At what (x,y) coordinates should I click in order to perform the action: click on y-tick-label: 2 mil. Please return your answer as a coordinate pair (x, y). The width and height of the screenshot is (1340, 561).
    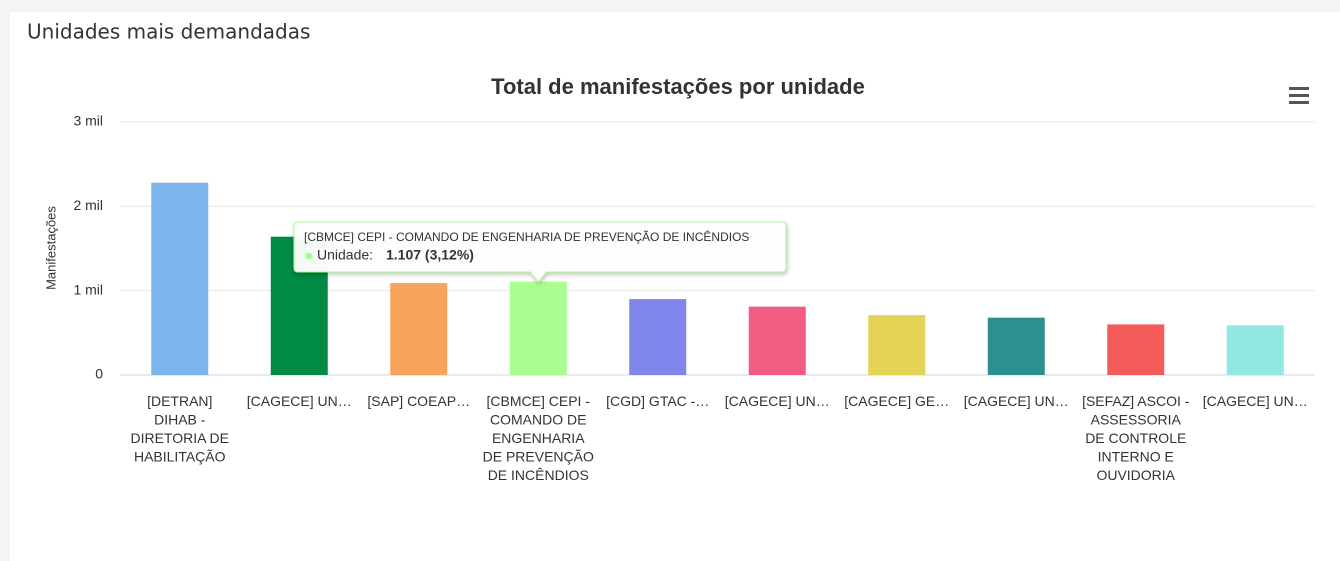
    Looking at the image, I should click on (88, 205).